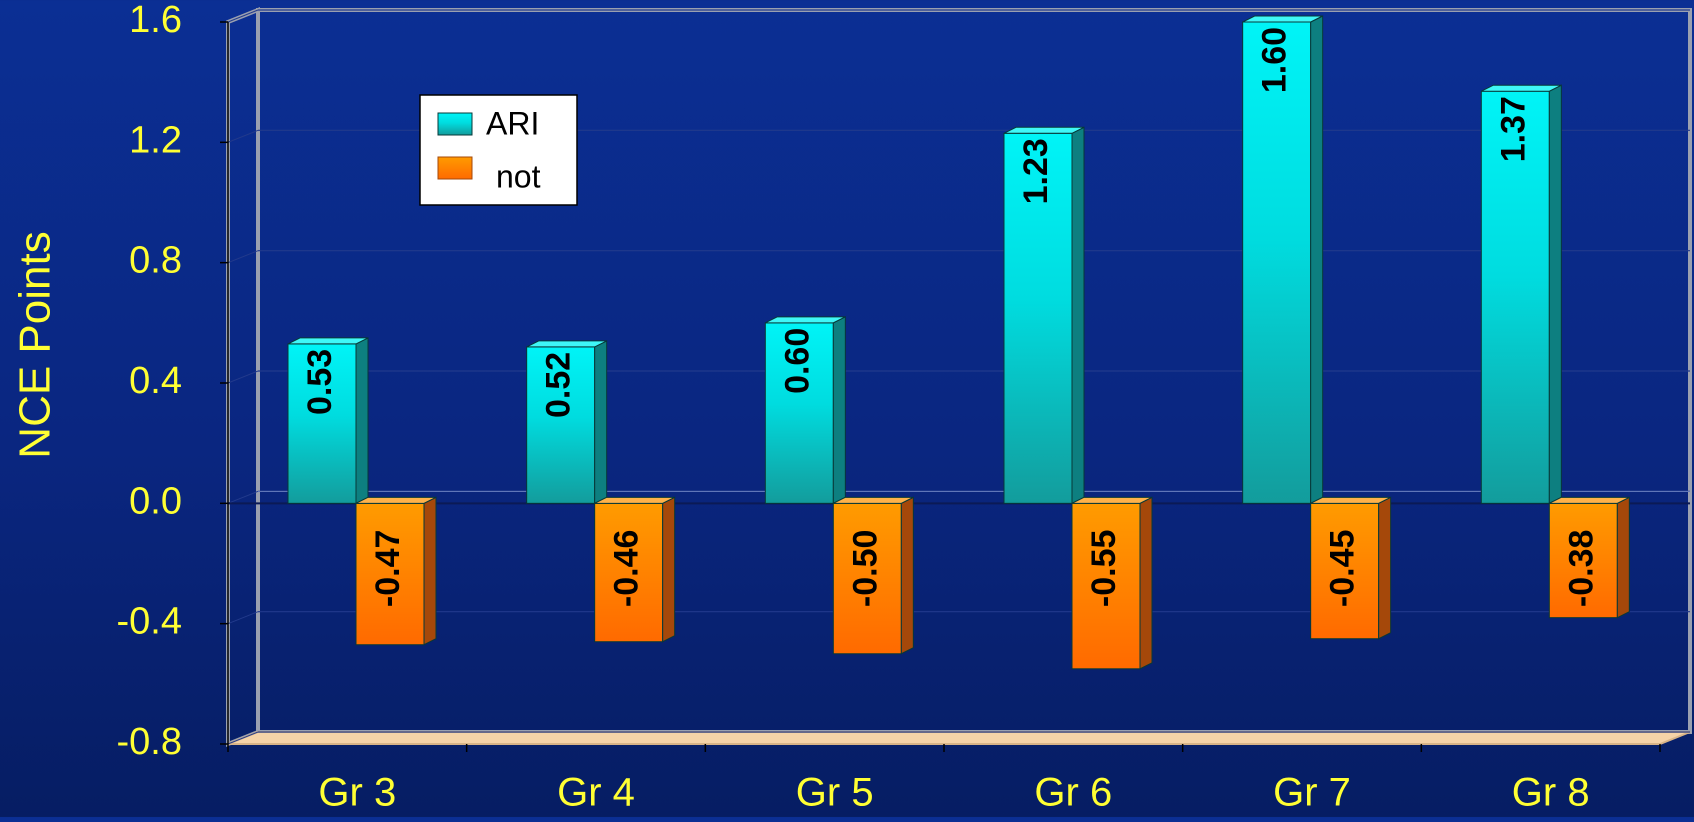  I want to click on data-label: -0.46, so click(627, 569).